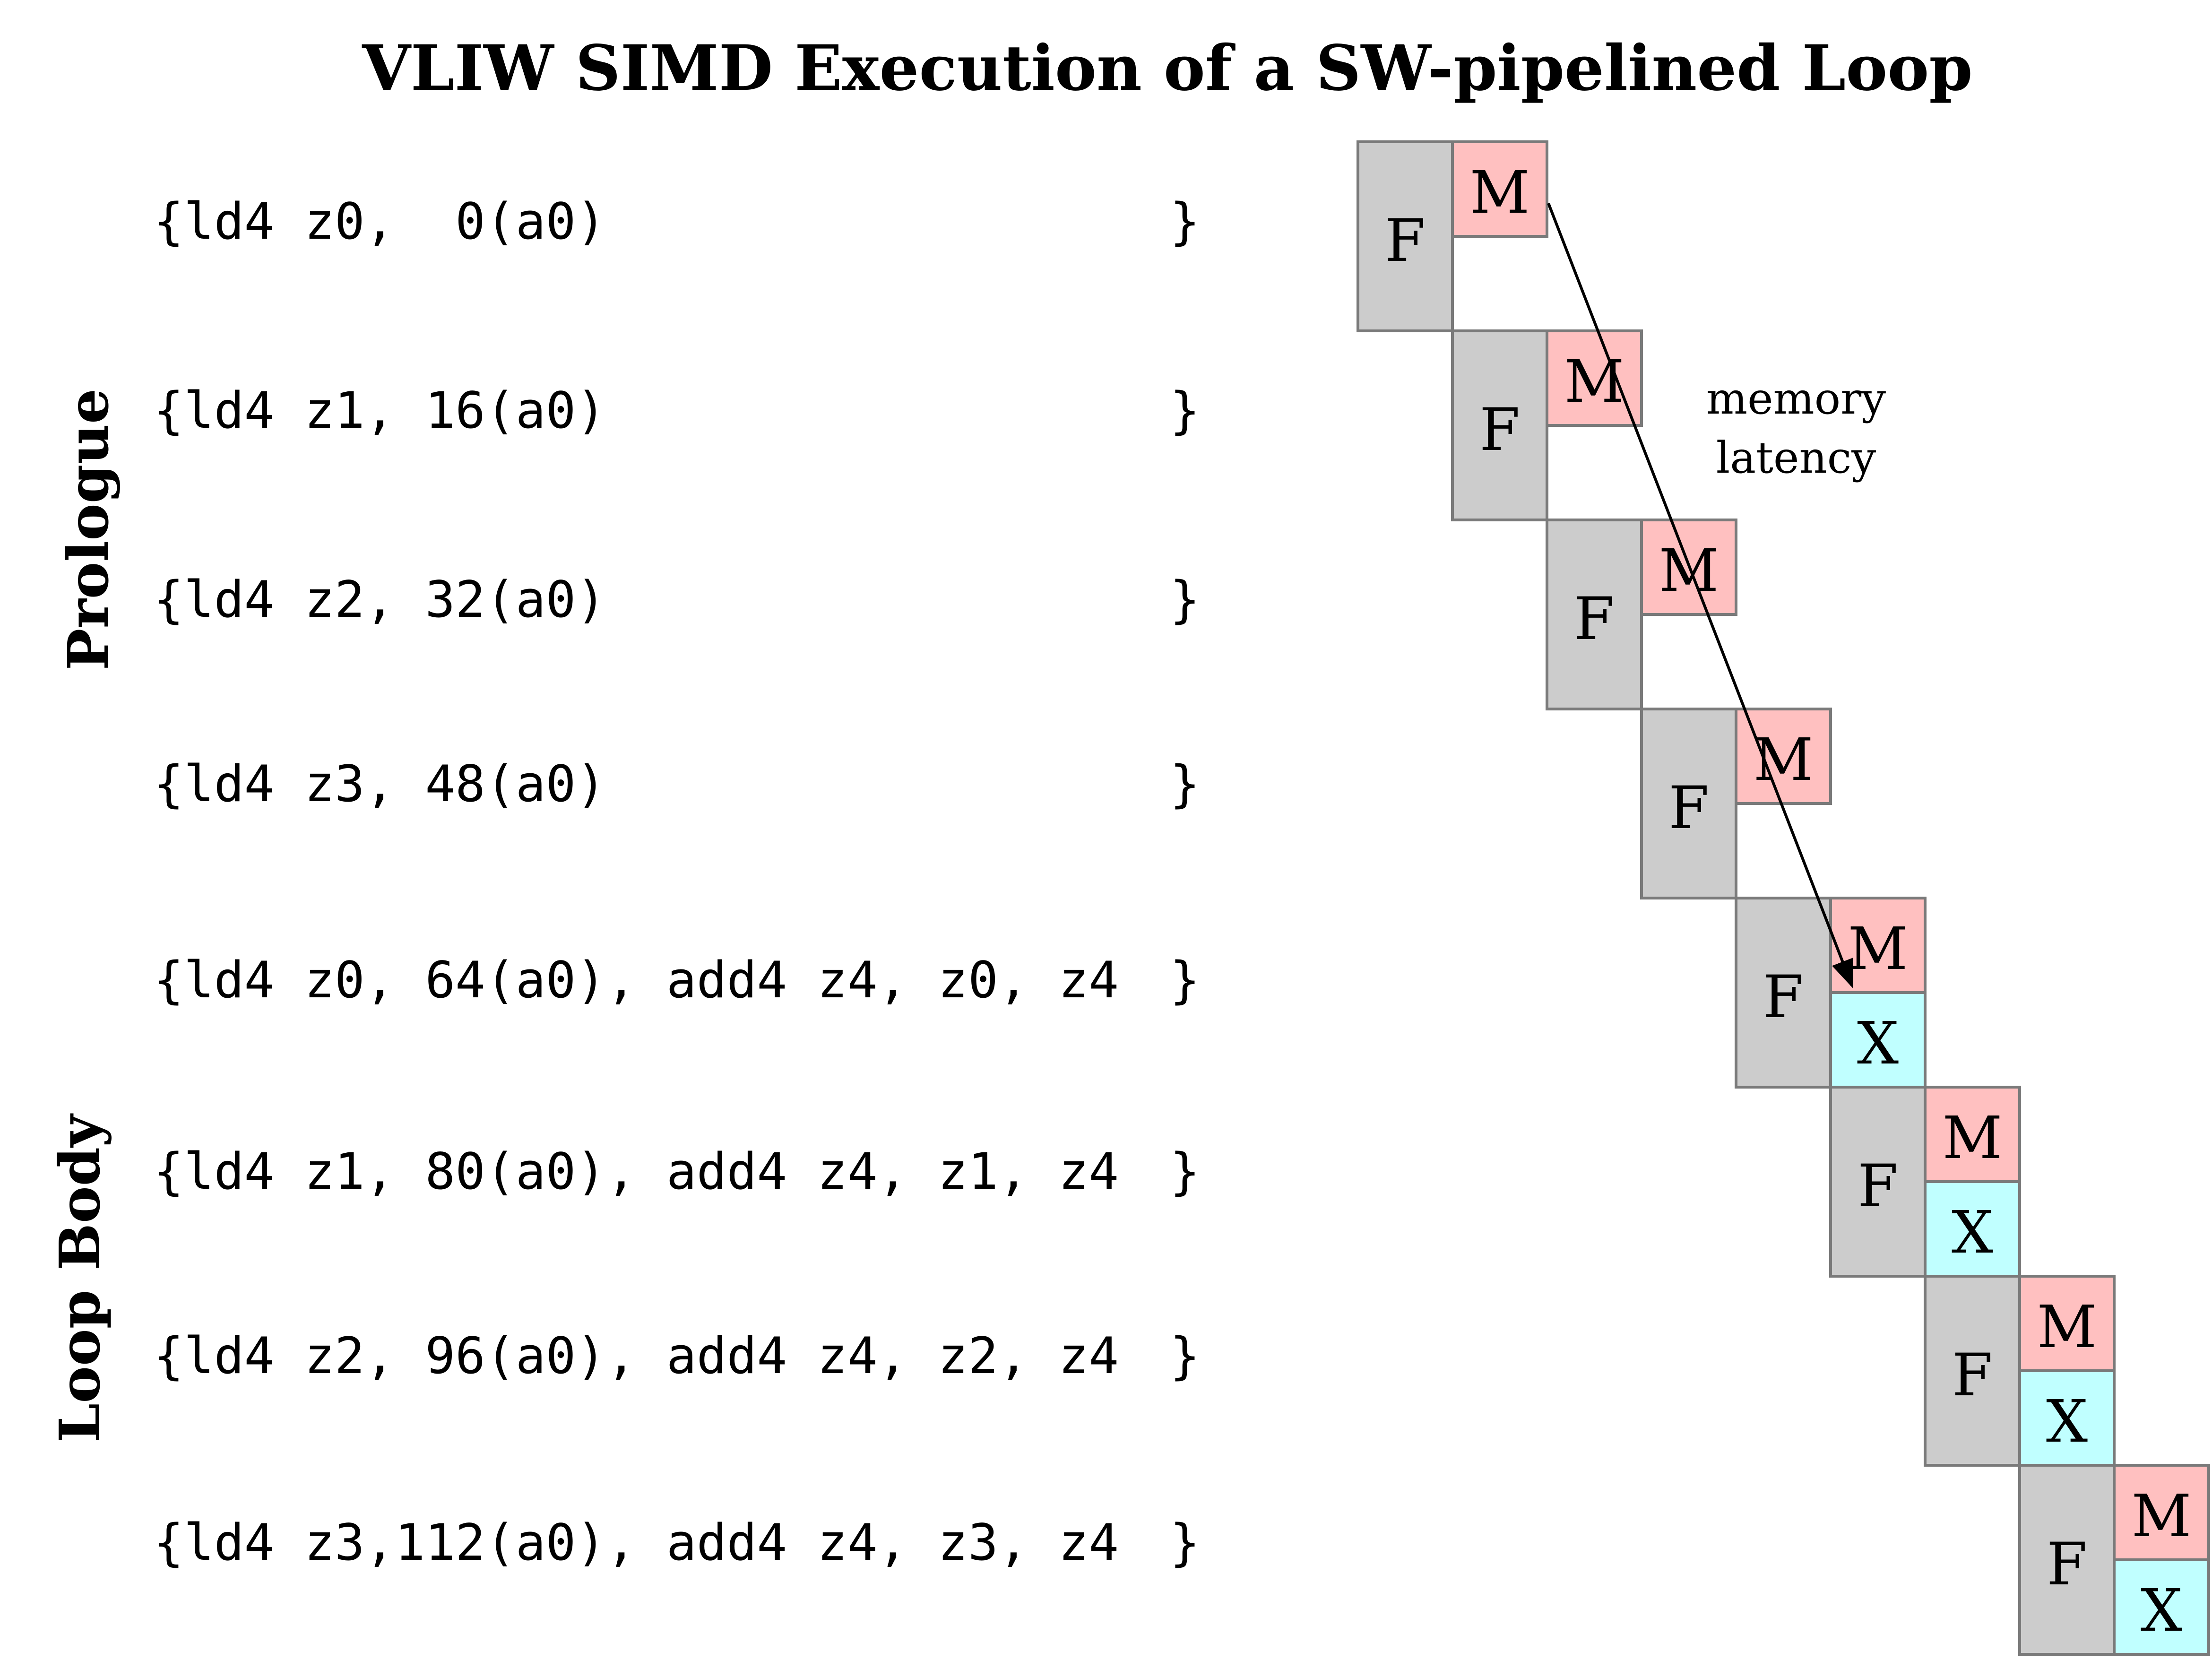  Describe the element at coordinates (1796, 398) in the screenshot. I see `annotation-memory: memory` at that location.